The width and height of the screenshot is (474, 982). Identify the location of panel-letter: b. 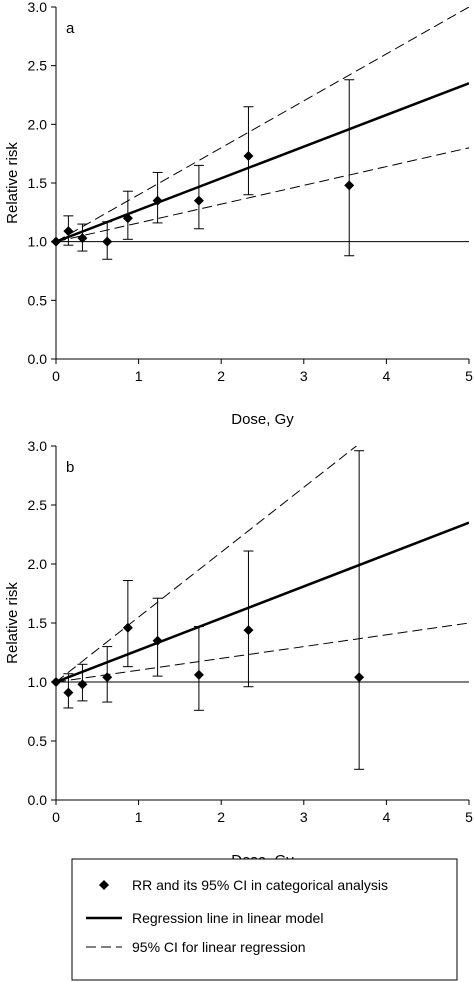
(70, 467).